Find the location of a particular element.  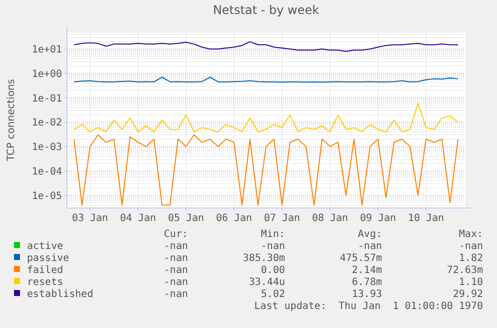

legend-label: active is located at coordinates (45, 246).